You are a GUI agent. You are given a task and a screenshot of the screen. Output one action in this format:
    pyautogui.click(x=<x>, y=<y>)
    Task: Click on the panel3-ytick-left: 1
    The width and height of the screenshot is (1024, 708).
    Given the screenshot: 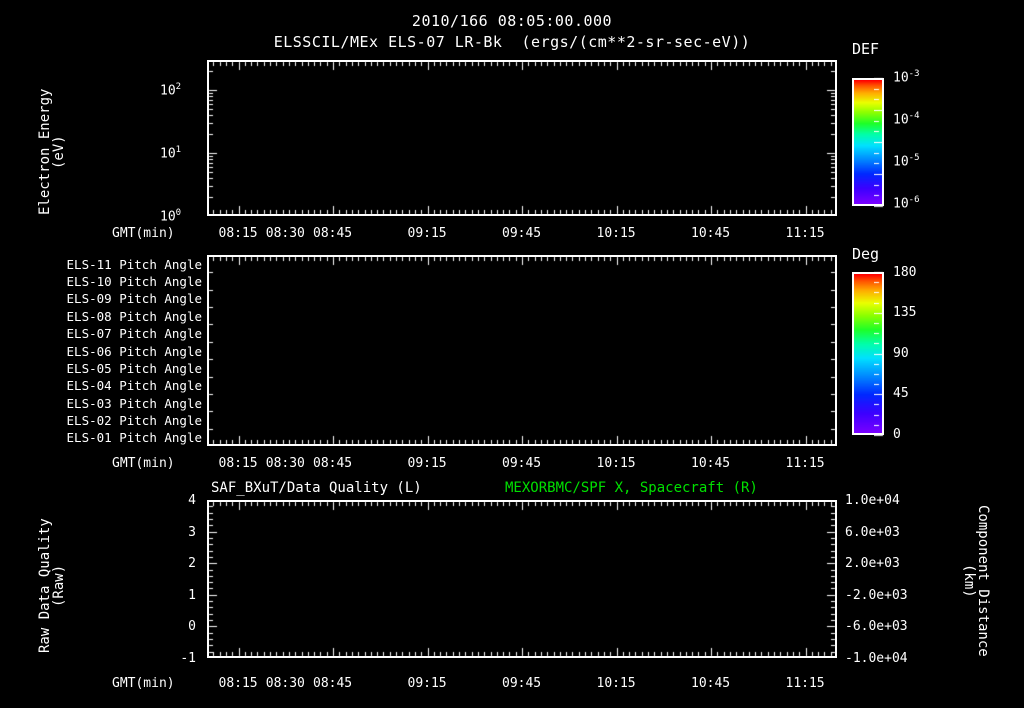 What is the action you would take?
    pyautogui.click(x=192, y=595)
    